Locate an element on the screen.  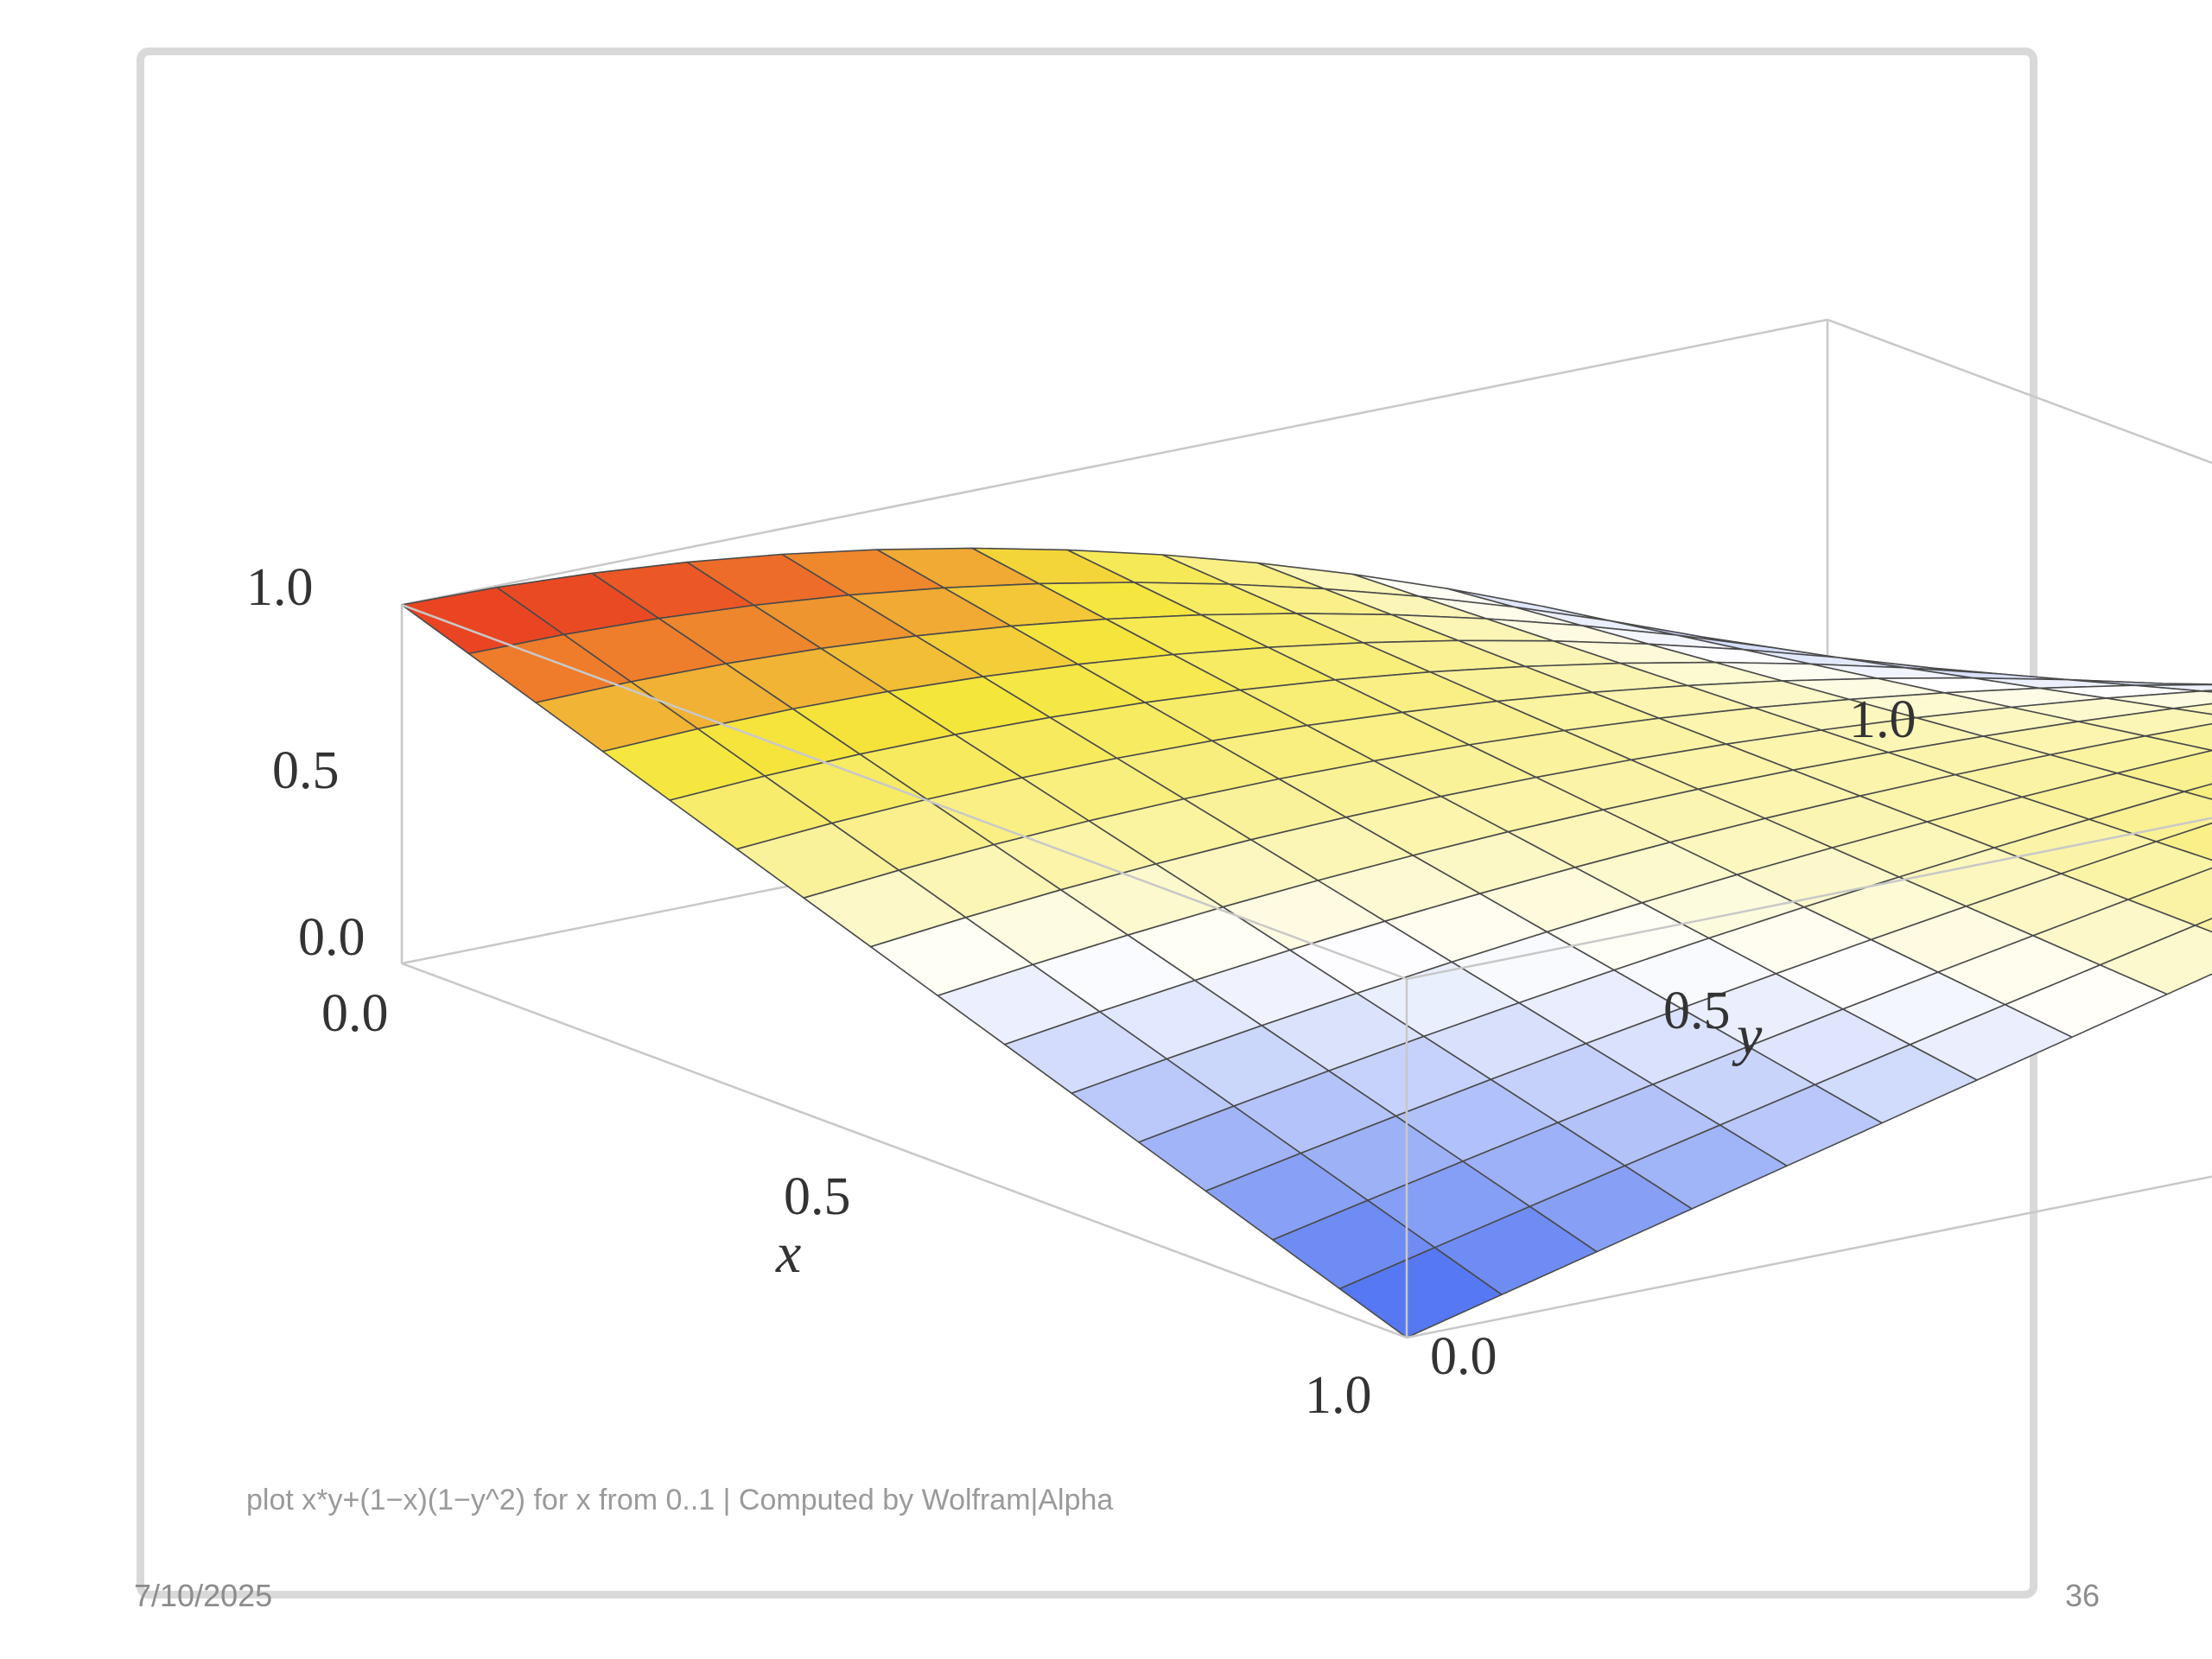
y-tick-label: 1.0 is located at coordinates (1882, 719).